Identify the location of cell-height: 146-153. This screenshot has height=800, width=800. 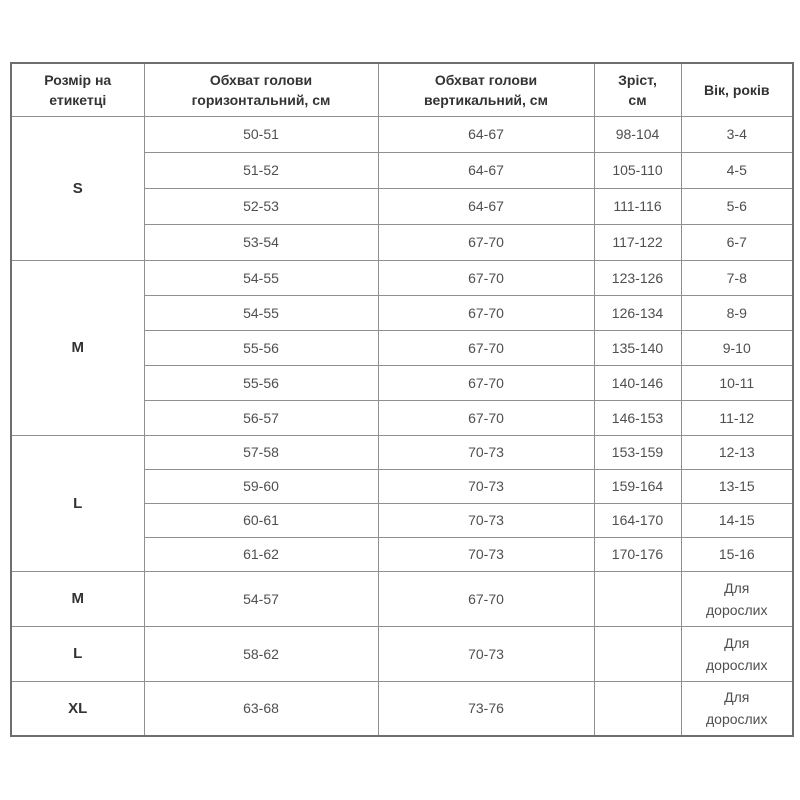
(637, 417).